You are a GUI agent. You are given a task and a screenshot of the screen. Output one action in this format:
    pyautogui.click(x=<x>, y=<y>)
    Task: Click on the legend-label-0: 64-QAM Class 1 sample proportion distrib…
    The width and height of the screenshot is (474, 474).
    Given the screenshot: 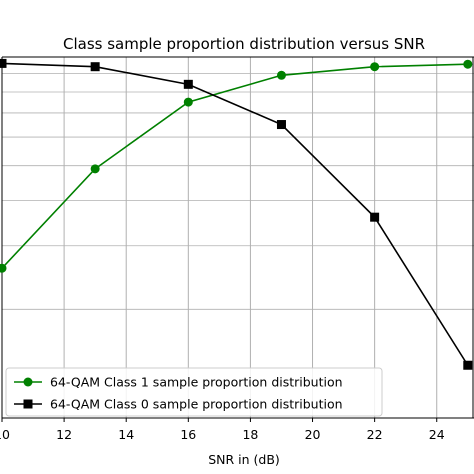 What is the action you would take?
    pyautogui.click(x=196, y=382)
    